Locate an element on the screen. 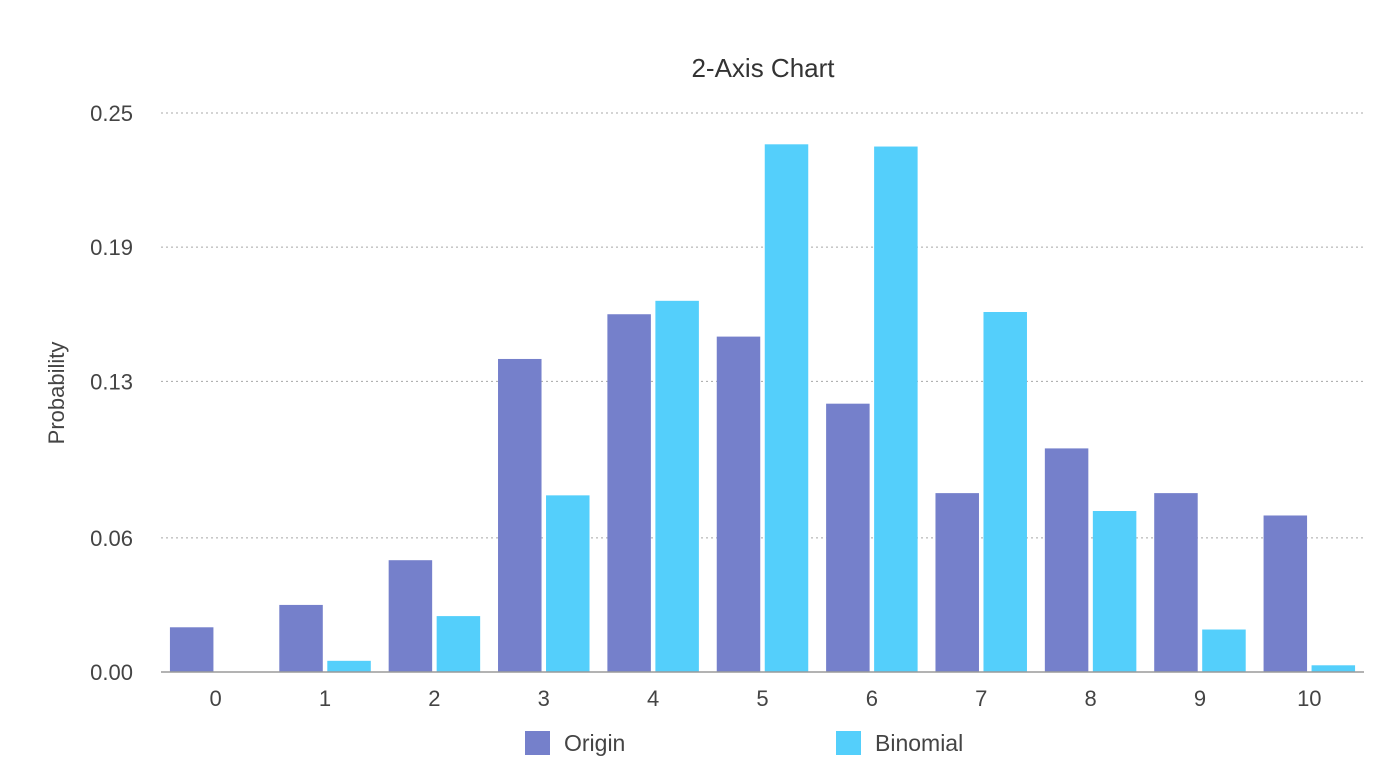 This screenshot has width=1394, height=780. x-tick-label: 2 is located at coordinates (434, 698).